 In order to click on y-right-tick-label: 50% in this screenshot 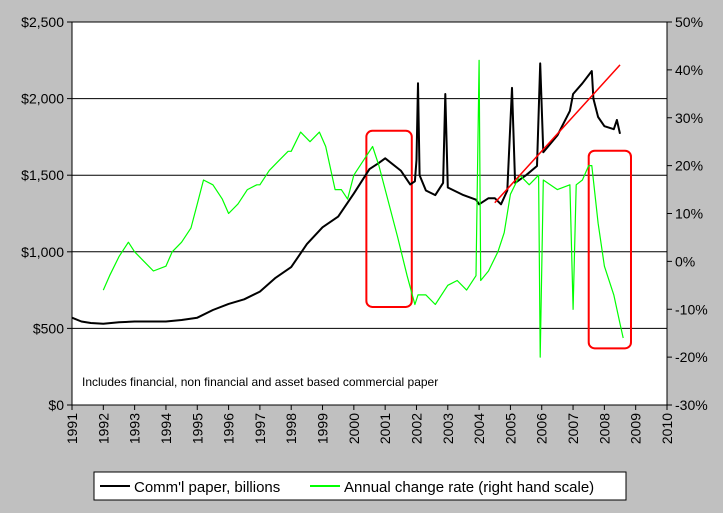, I will do `click(689, 22)`.